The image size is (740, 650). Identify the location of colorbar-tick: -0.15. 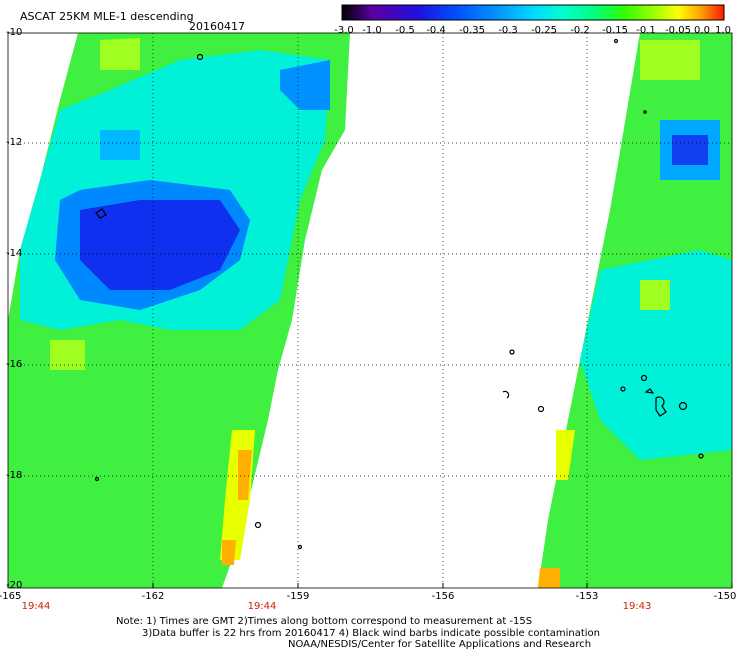
(615, 30).